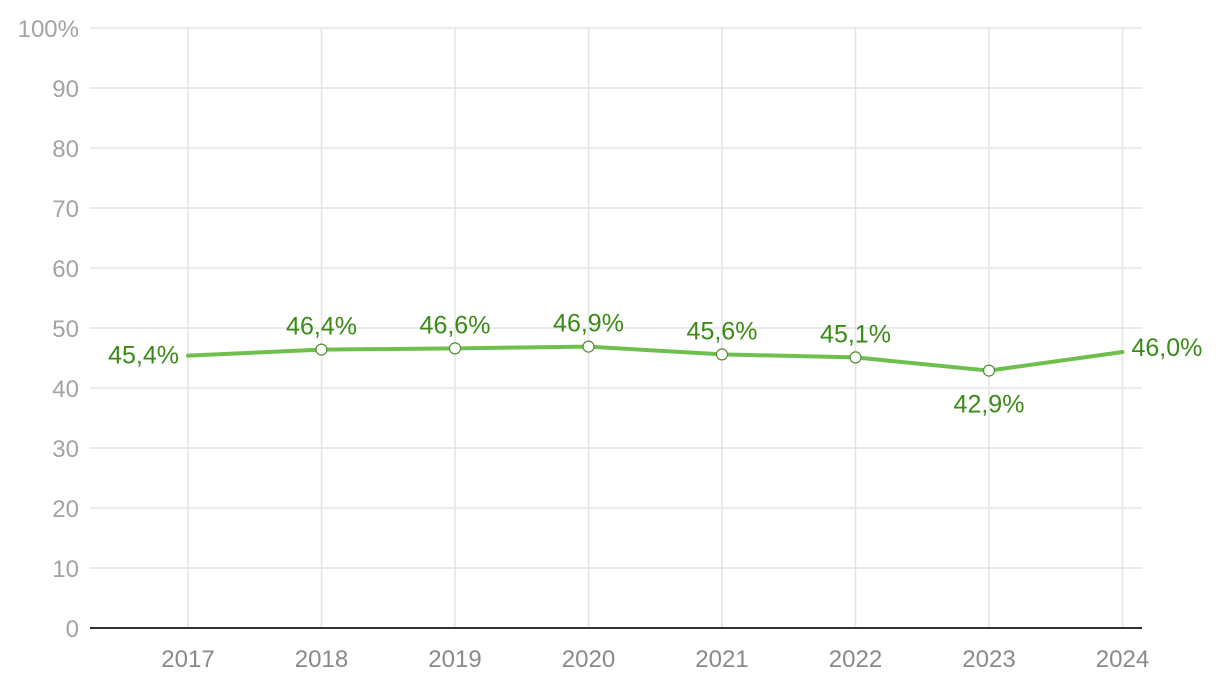 This screenshot has width=1220, height=692. I want to click on series-layer, so click(655, 358).